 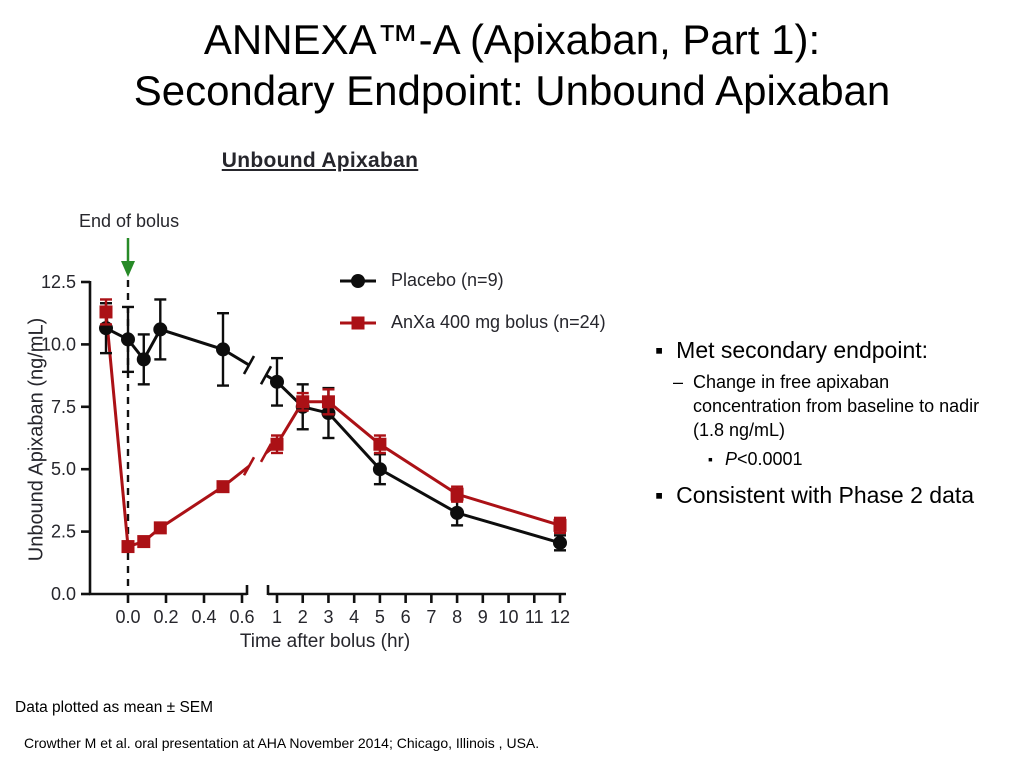 I want to click on x-tick-label: 4, so click(x=354, y=617).